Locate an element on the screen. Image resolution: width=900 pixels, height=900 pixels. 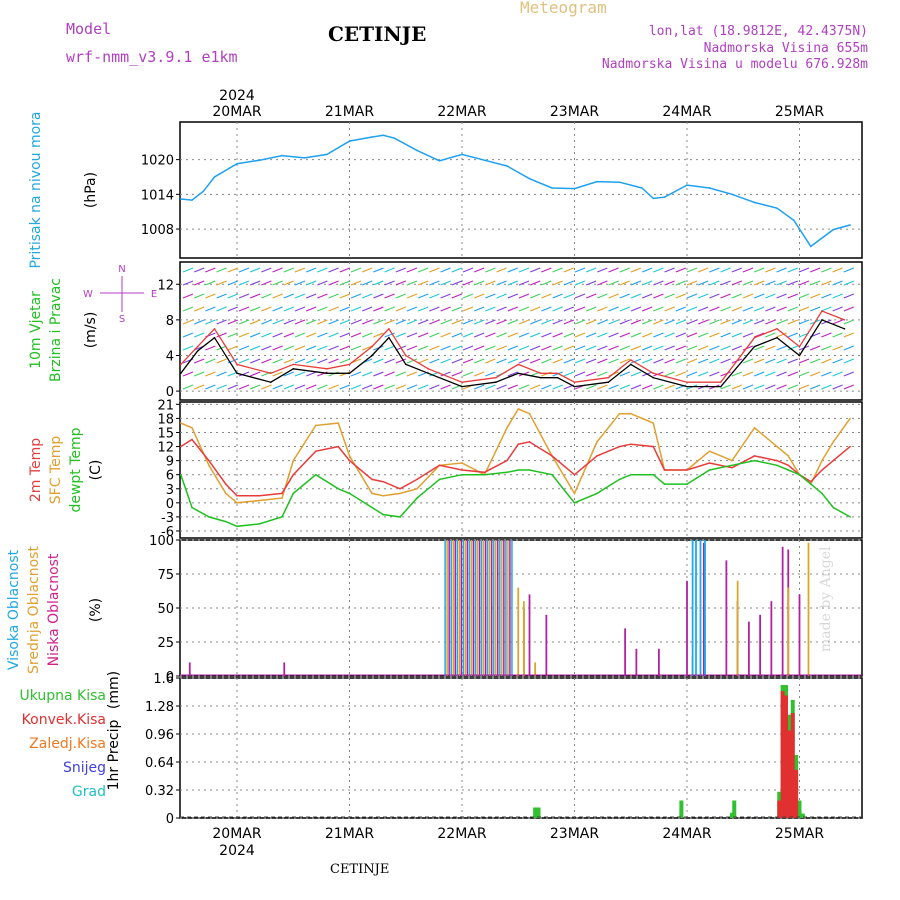
tick-label: 1008 is located at coordinates (157, 230).